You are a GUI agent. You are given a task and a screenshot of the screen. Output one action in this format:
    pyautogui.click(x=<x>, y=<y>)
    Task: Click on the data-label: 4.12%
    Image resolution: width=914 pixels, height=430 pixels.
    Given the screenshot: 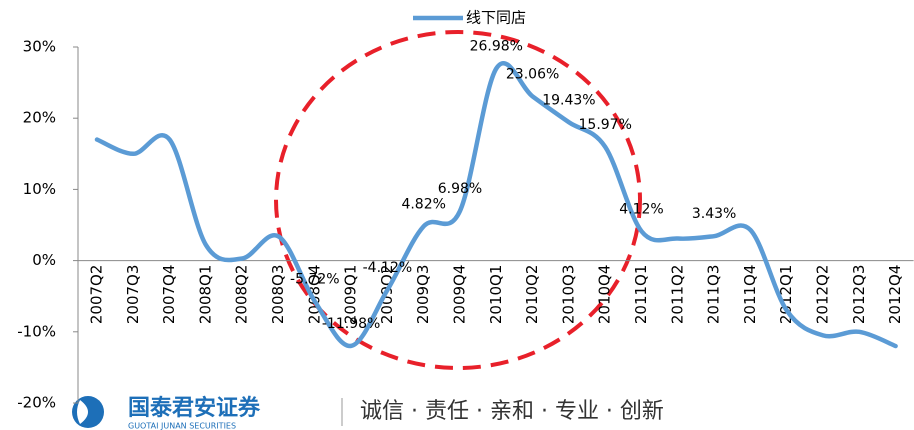 What is the action you would take?
    pyautogui.click(x=641, y=209)
    